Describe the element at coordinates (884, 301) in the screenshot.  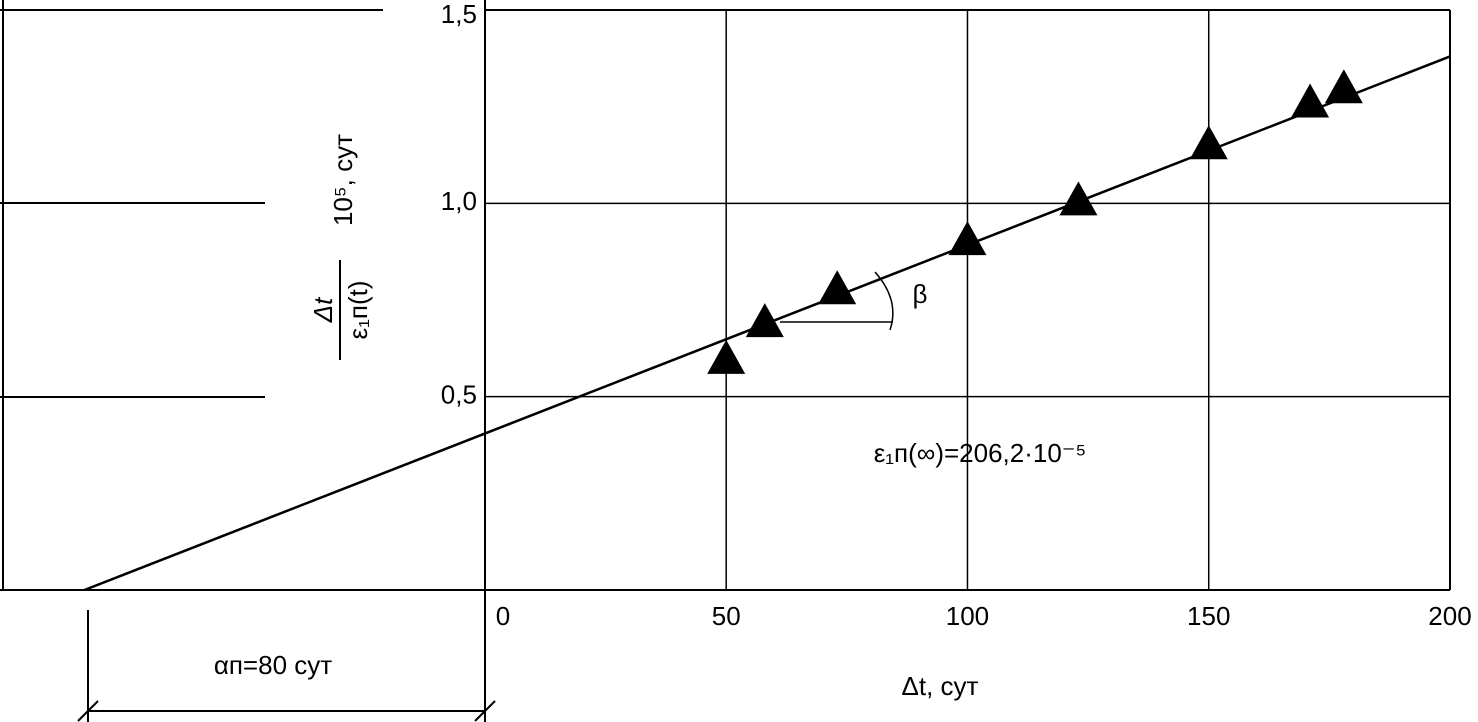
I see `beta-arc` at that location.